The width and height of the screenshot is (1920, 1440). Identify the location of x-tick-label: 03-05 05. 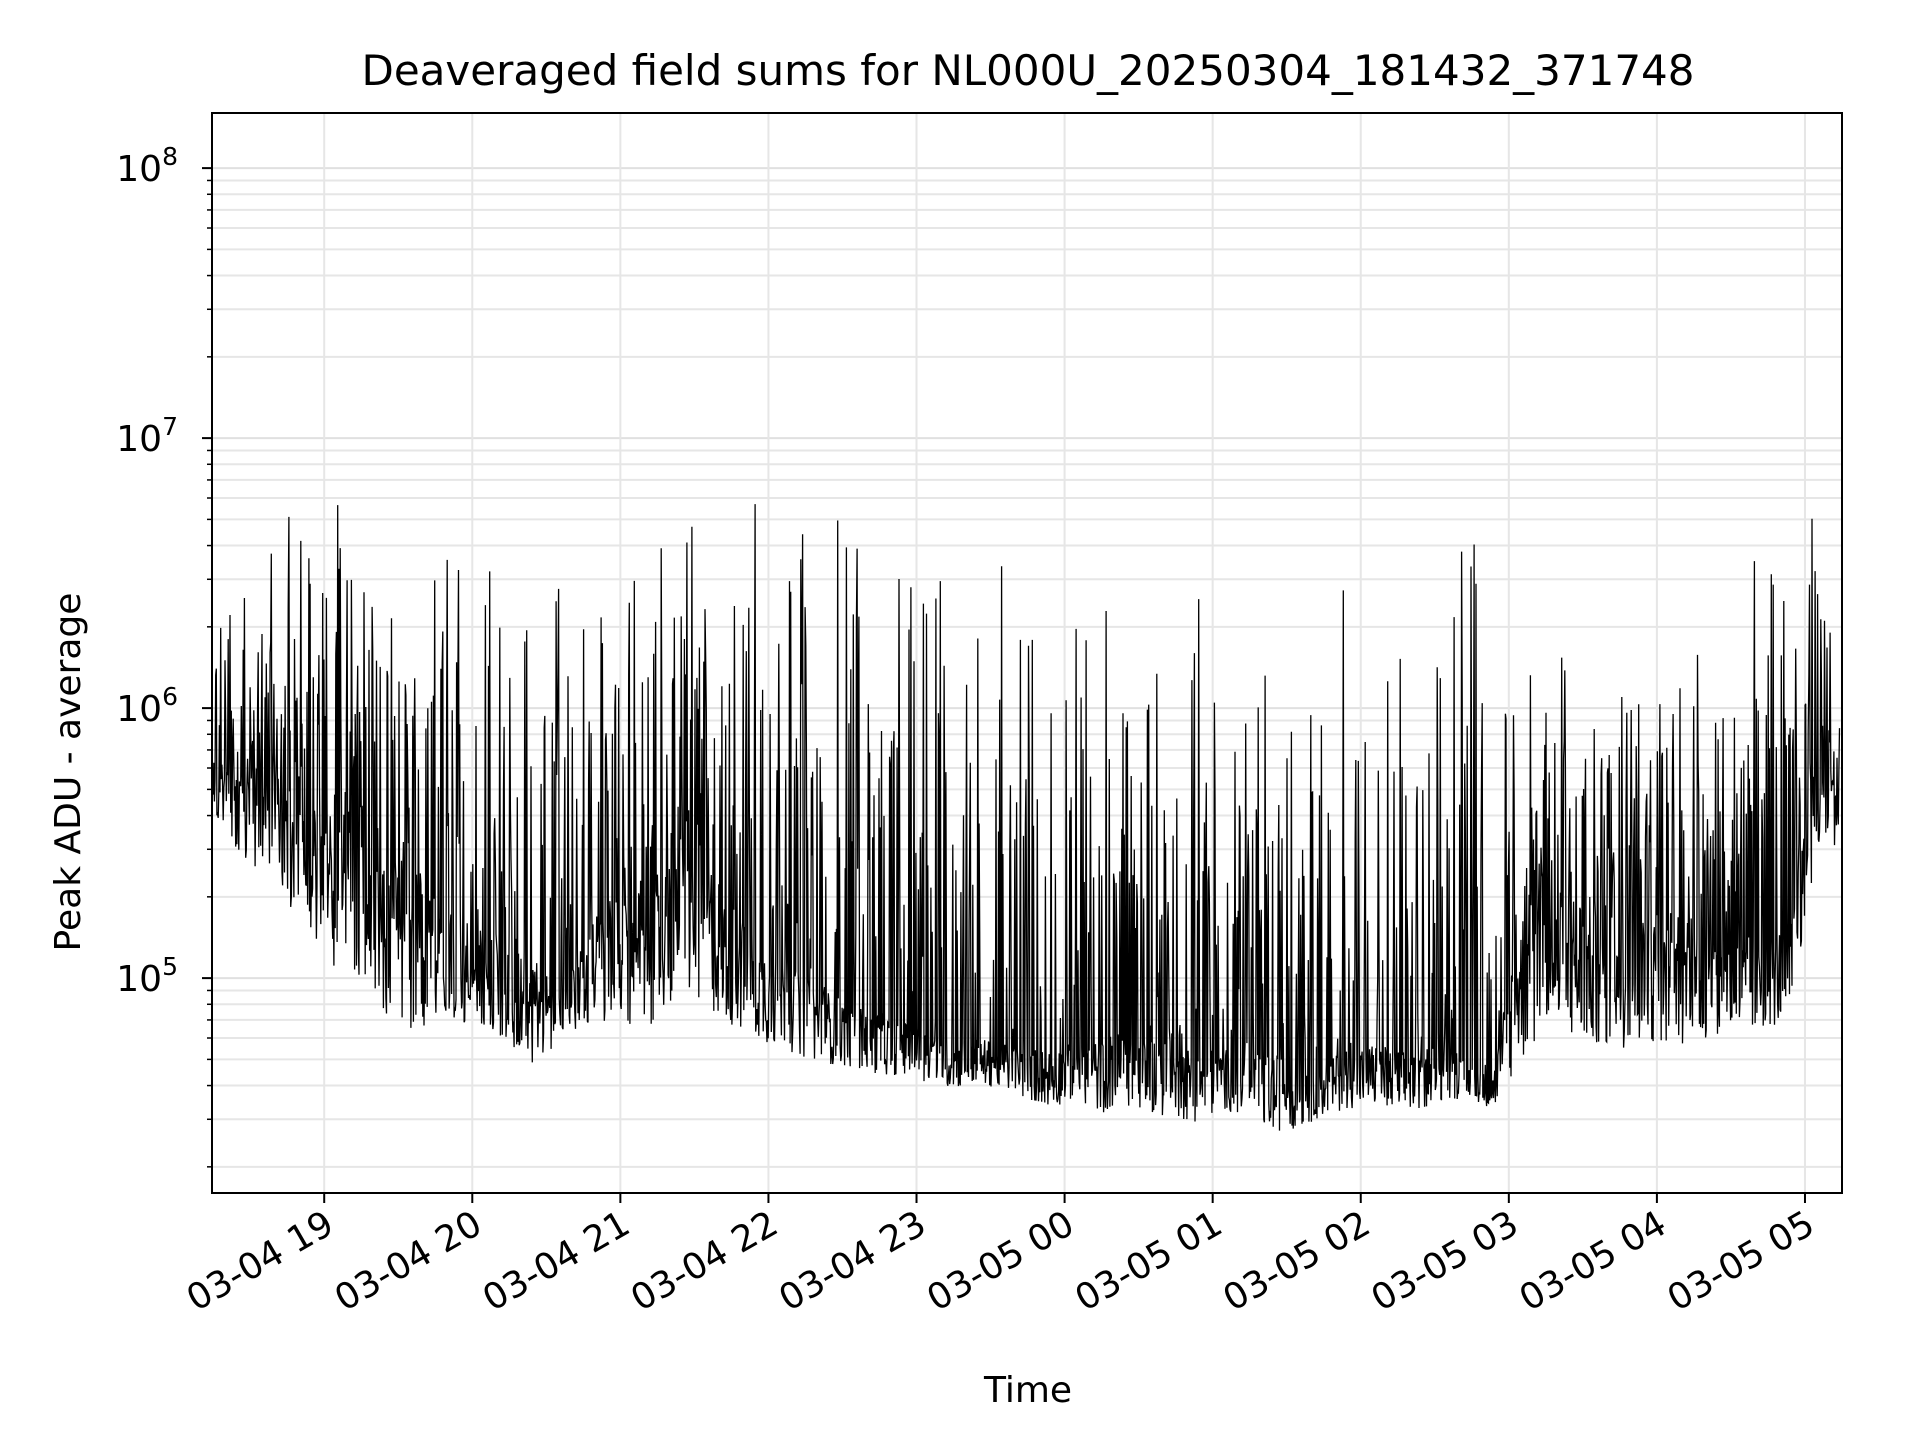
(1741, 1261).